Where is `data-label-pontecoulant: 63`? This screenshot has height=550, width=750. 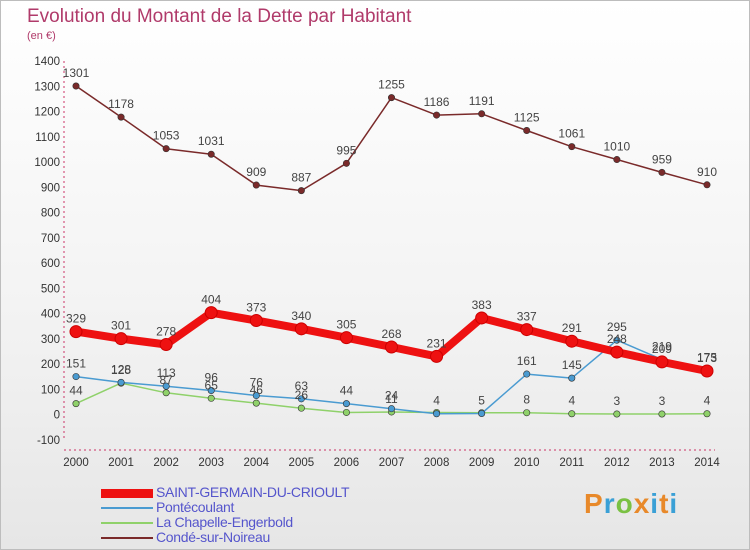
data-label-pontecoulant: 63 is located at coordinates (302, 386).